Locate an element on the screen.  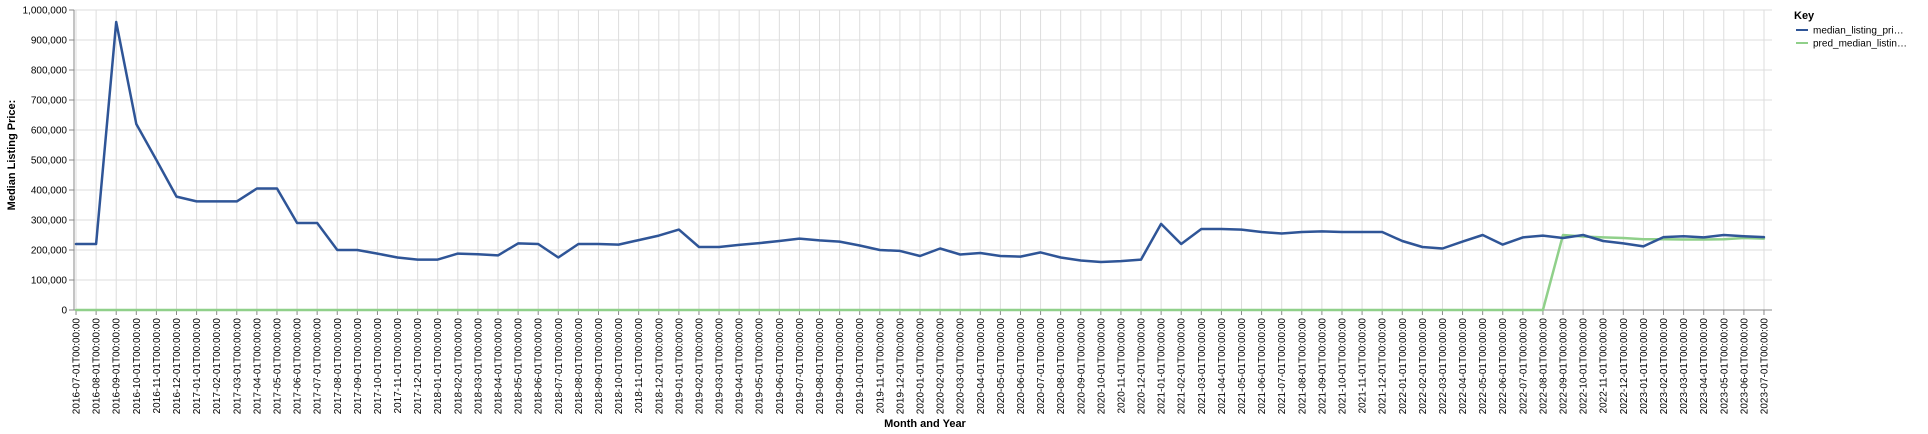
x-tick-label: 2020-11-01T00:00:00 is located at coordinates (1121, 366).